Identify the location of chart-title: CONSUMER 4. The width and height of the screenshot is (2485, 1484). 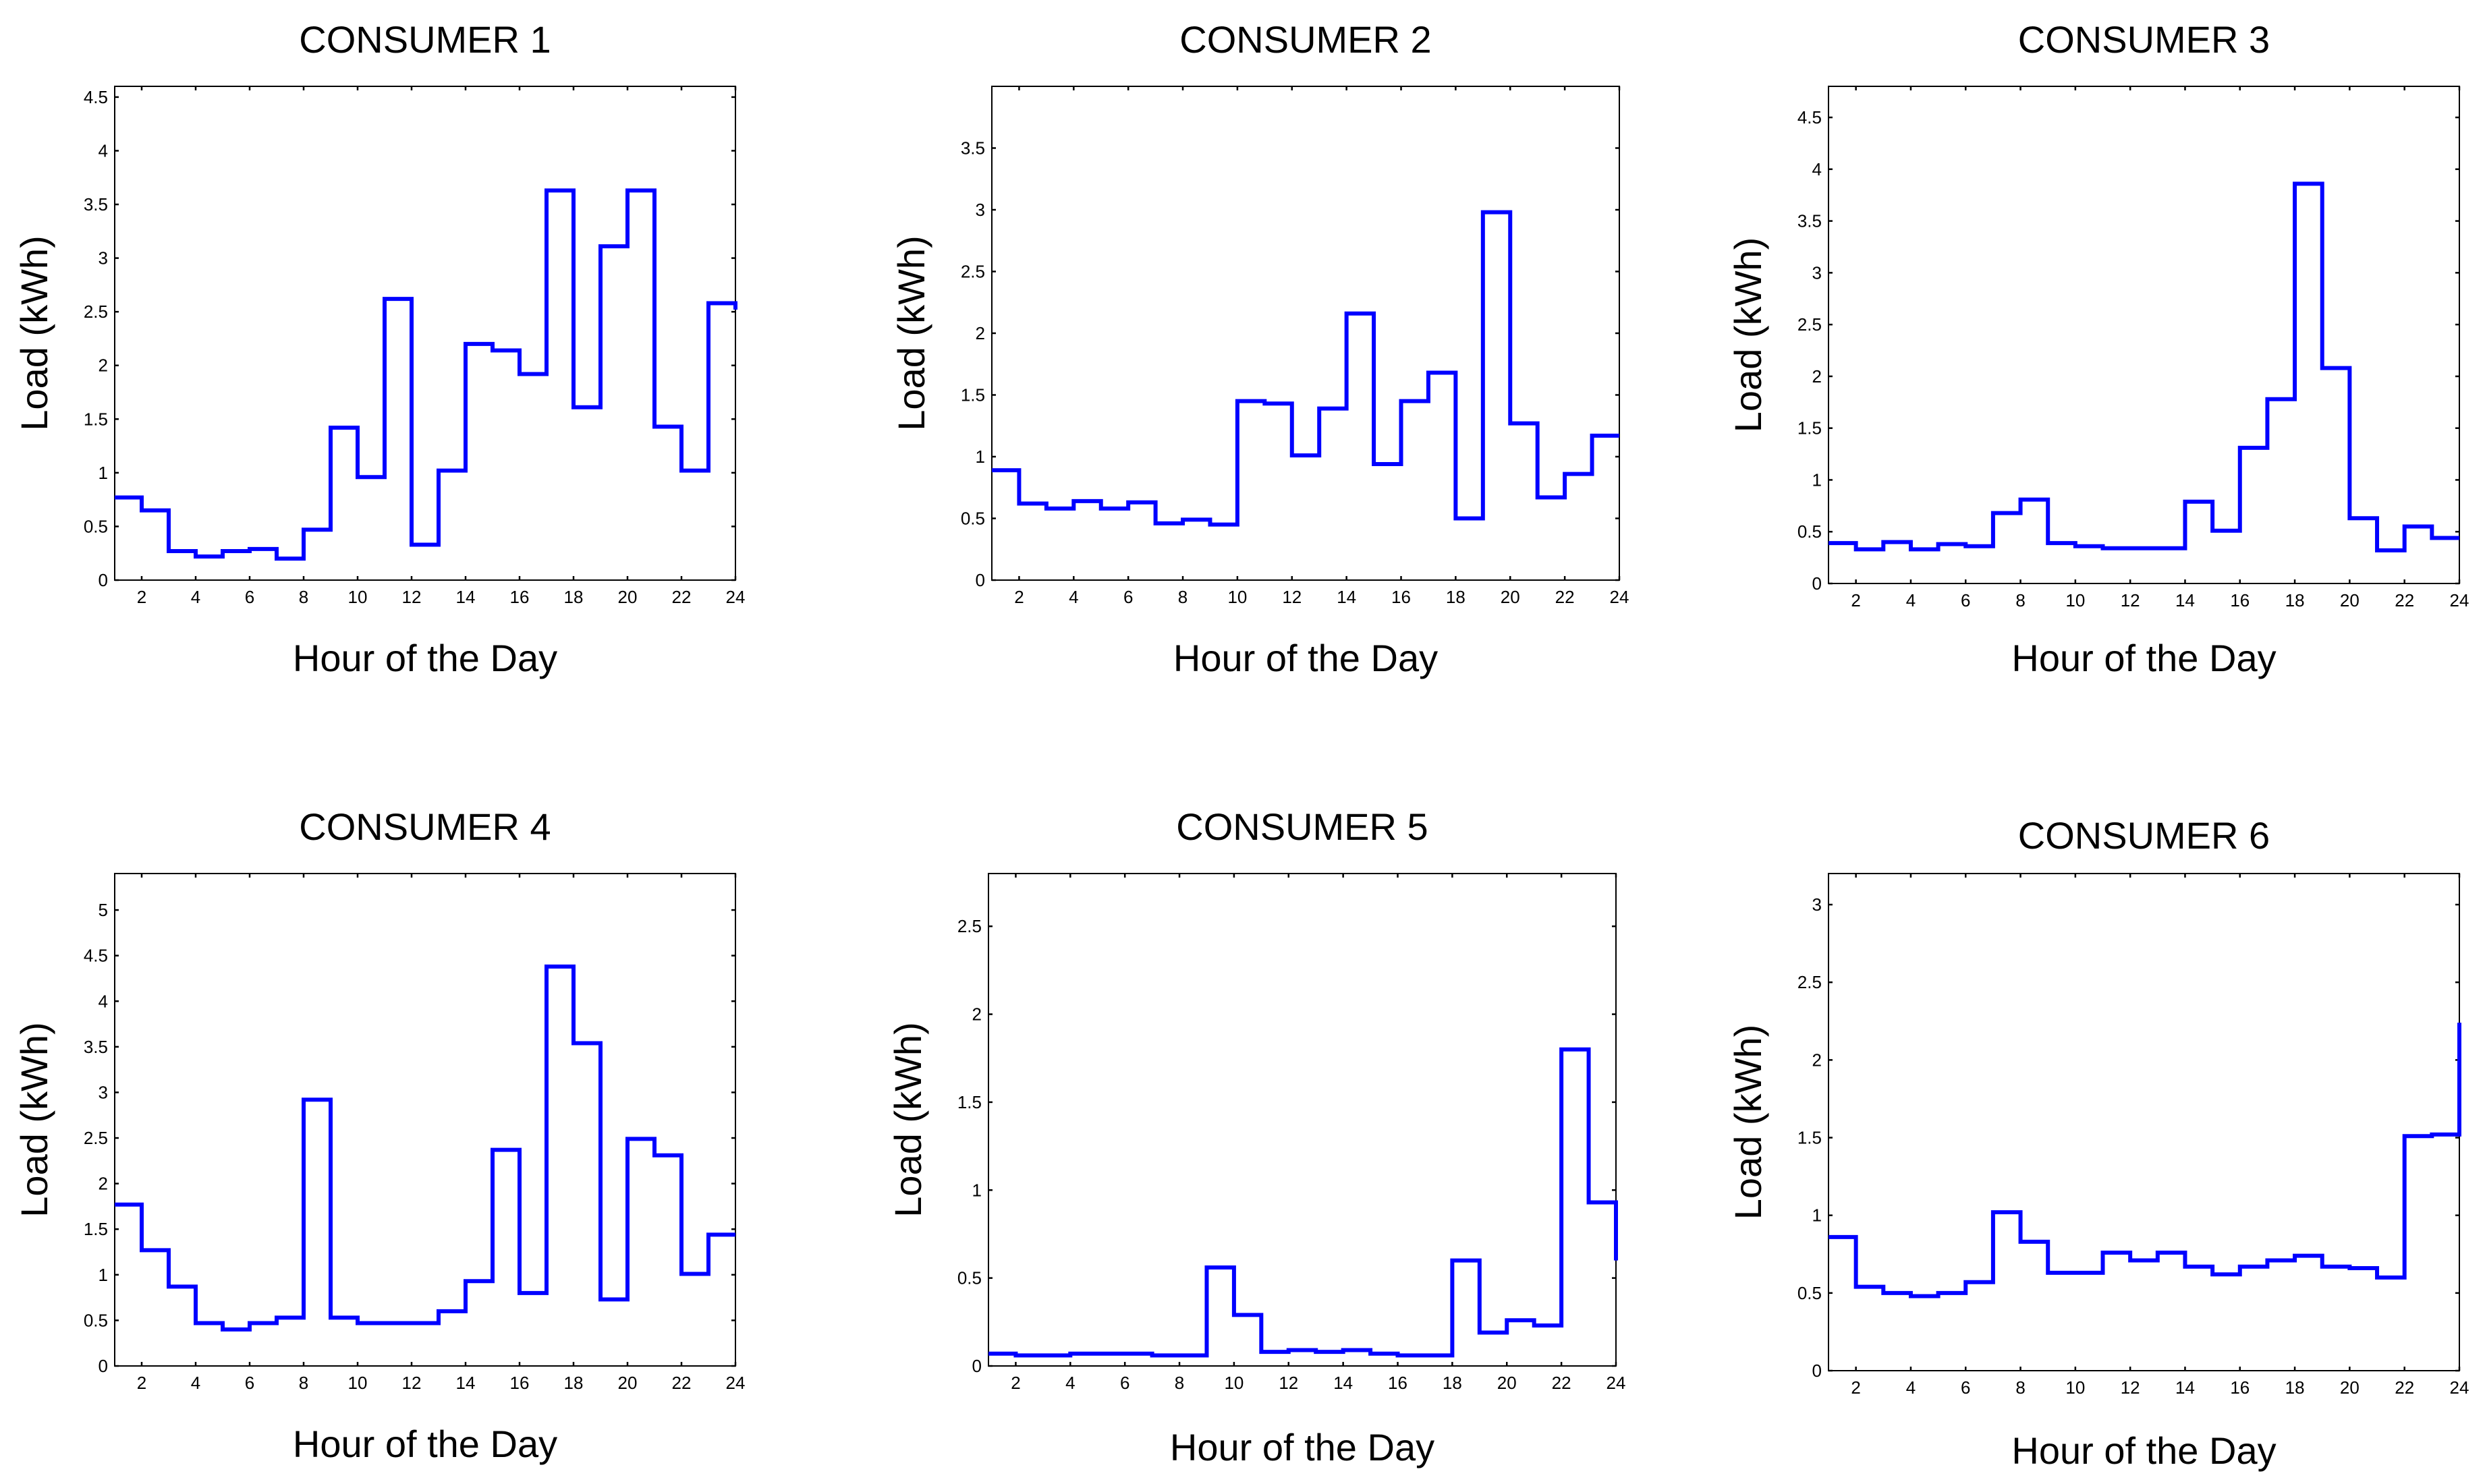
(425, 826).